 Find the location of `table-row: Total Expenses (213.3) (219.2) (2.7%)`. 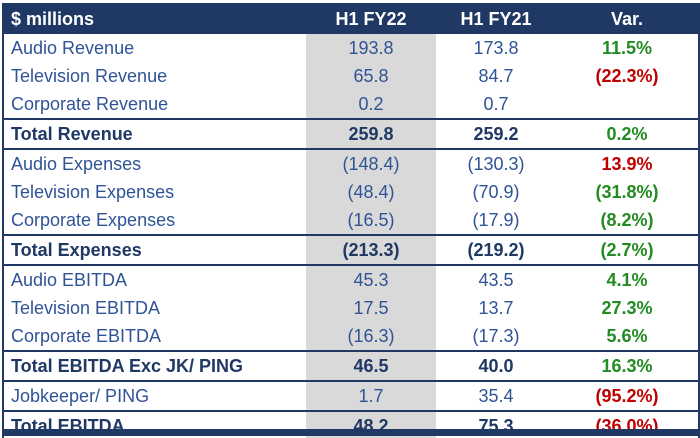

table-row: Total Expenses (213.3) (219.2) (2.7%) is located at coordinates (351, 250).